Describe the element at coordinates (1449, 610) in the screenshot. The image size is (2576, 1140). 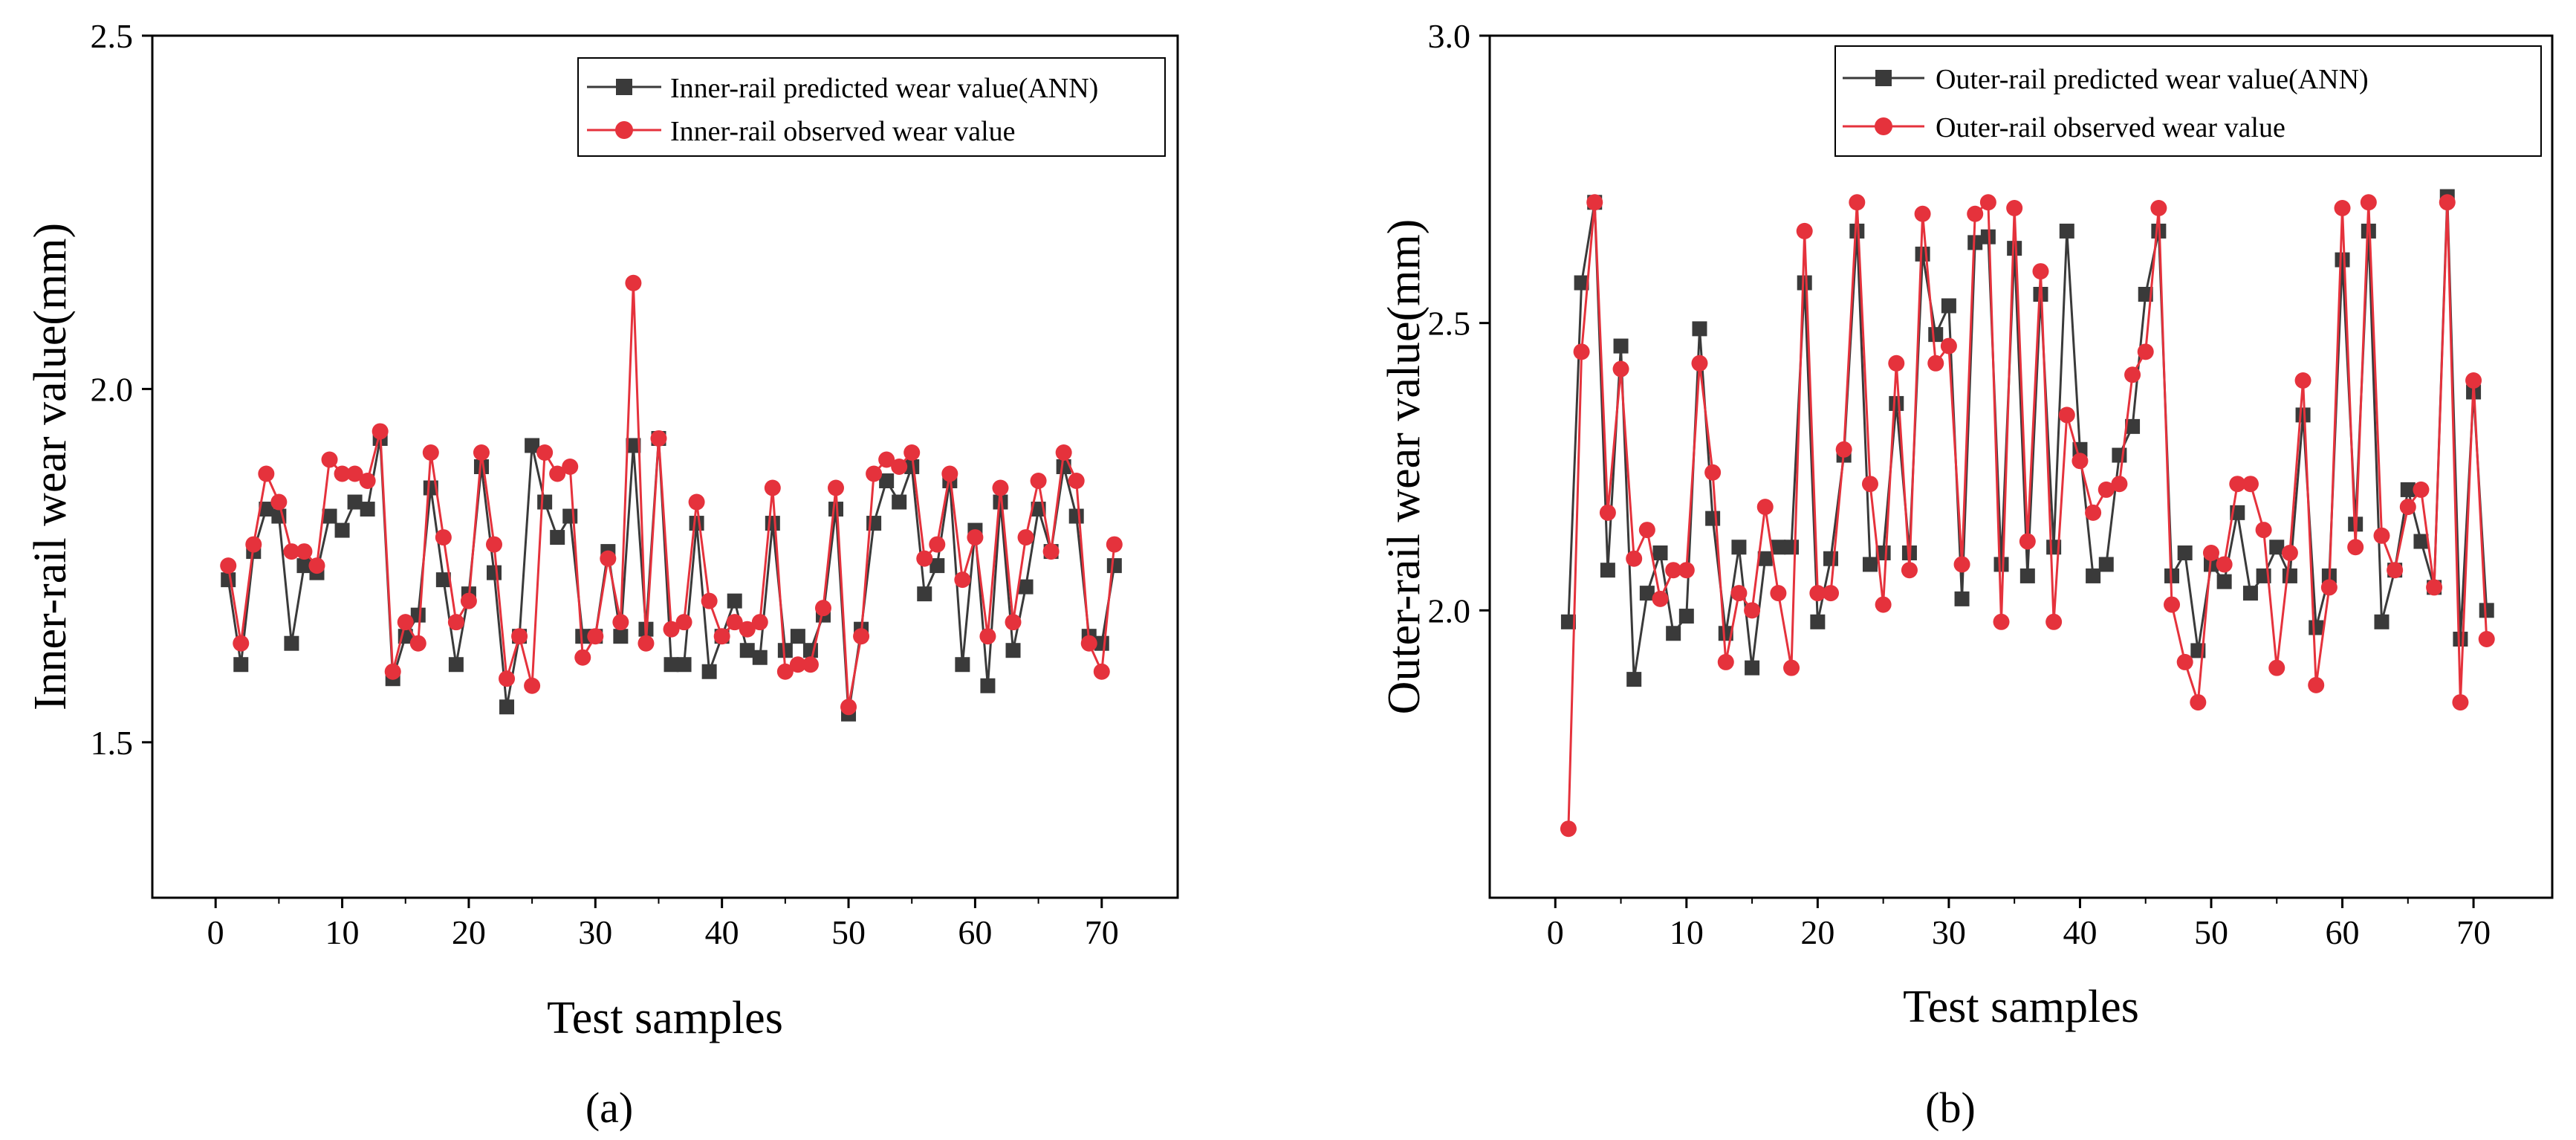
I see `y-tick-label-b: 2.0` at that location.